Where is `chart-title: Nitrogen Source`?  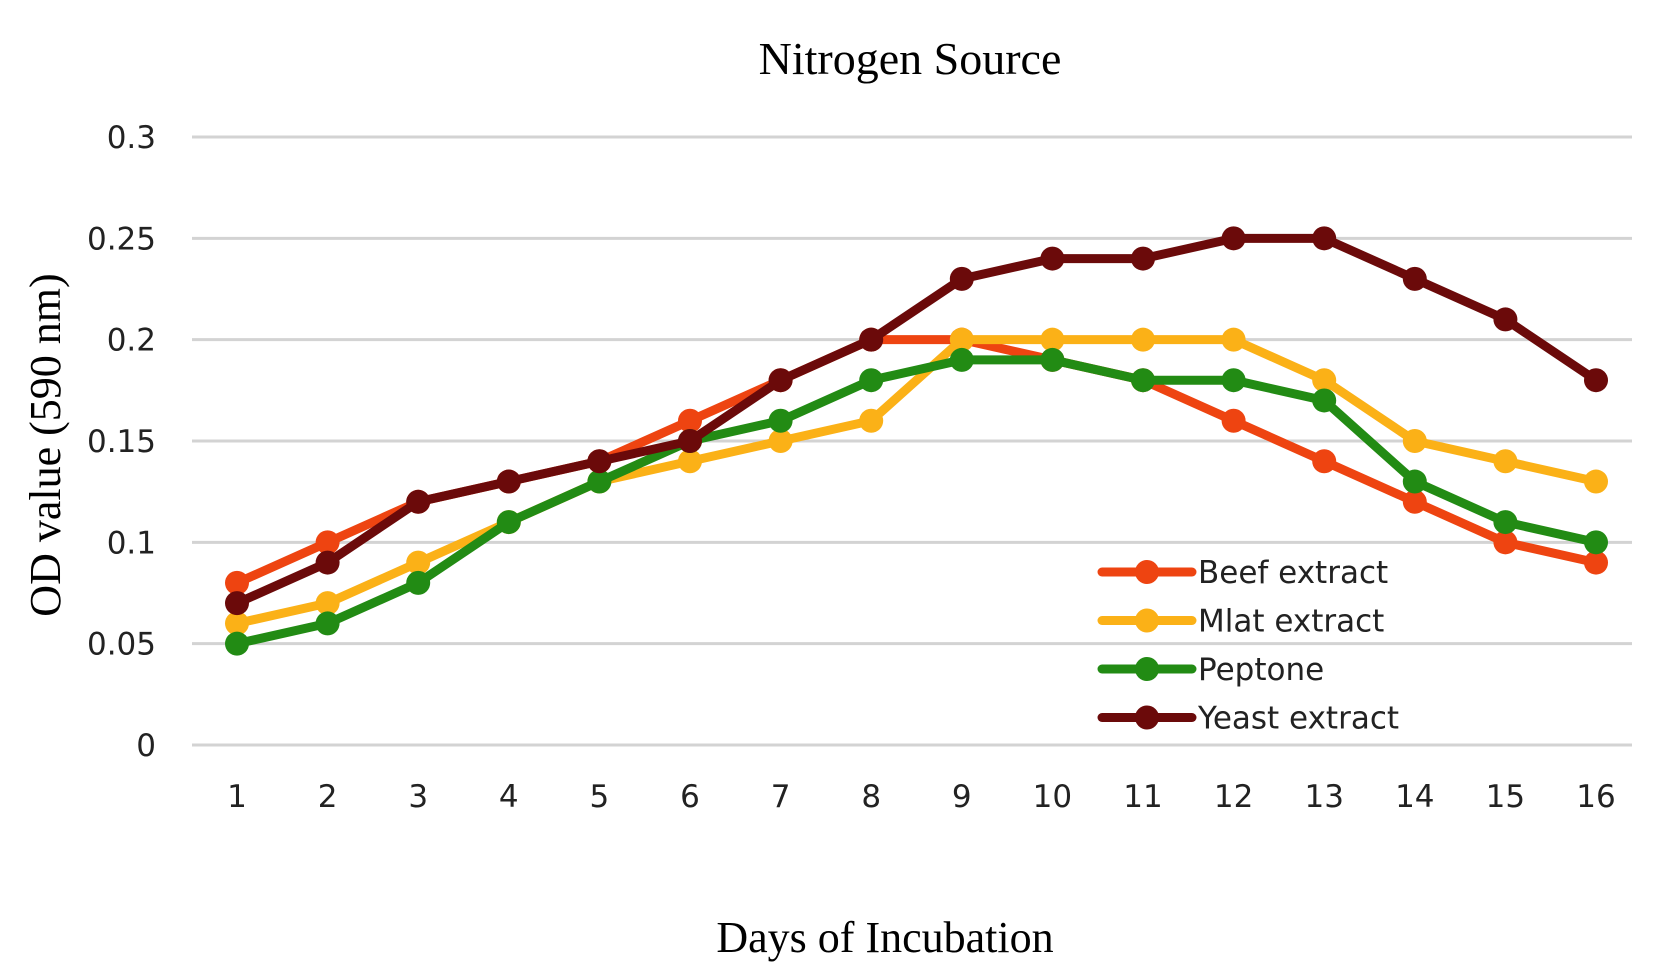 chart-title: Nitrogen Source is located at coordinates (910, 58).